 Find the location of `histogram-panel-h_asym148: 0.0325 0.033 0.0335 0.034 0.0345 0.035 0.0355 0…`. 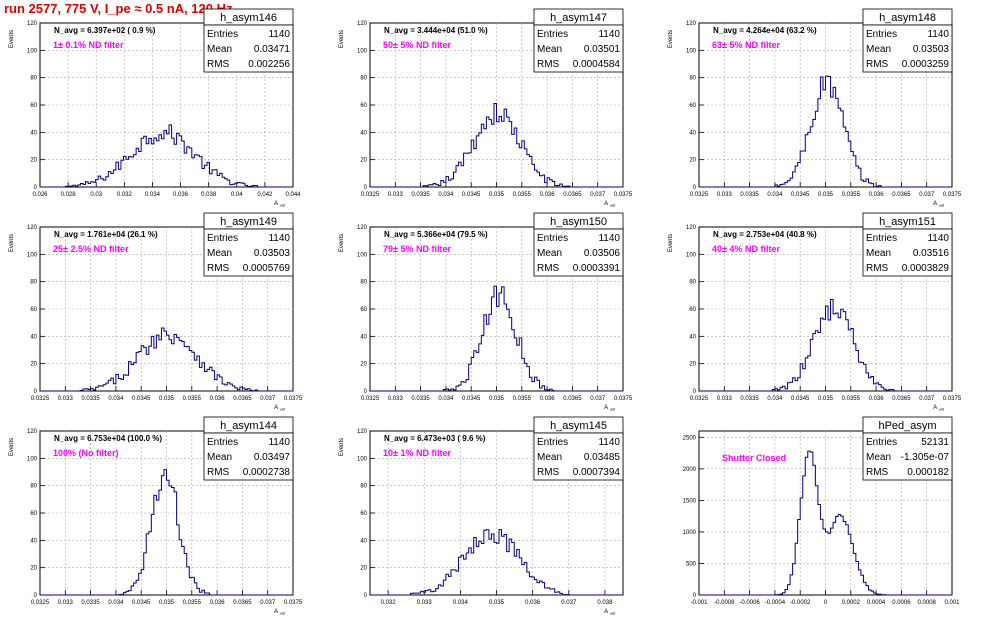

histogram-panel-h_asym148: 0.0325 0.033 0.0335 0.034 0.0345 0.035 0.0355 0… is located at coordinates (815, 108).